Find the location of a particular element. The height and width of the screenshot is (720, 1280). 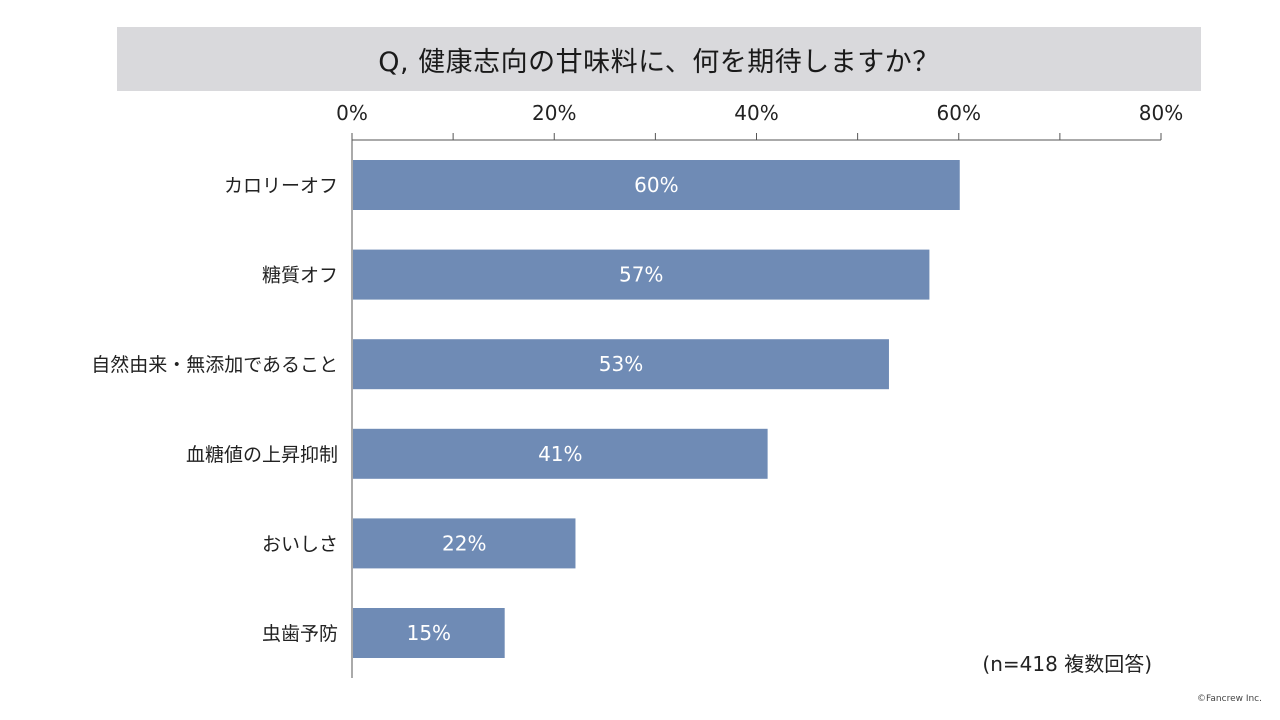

category-label: 自然由来・無添加であること is located at coordinates (214, 365).